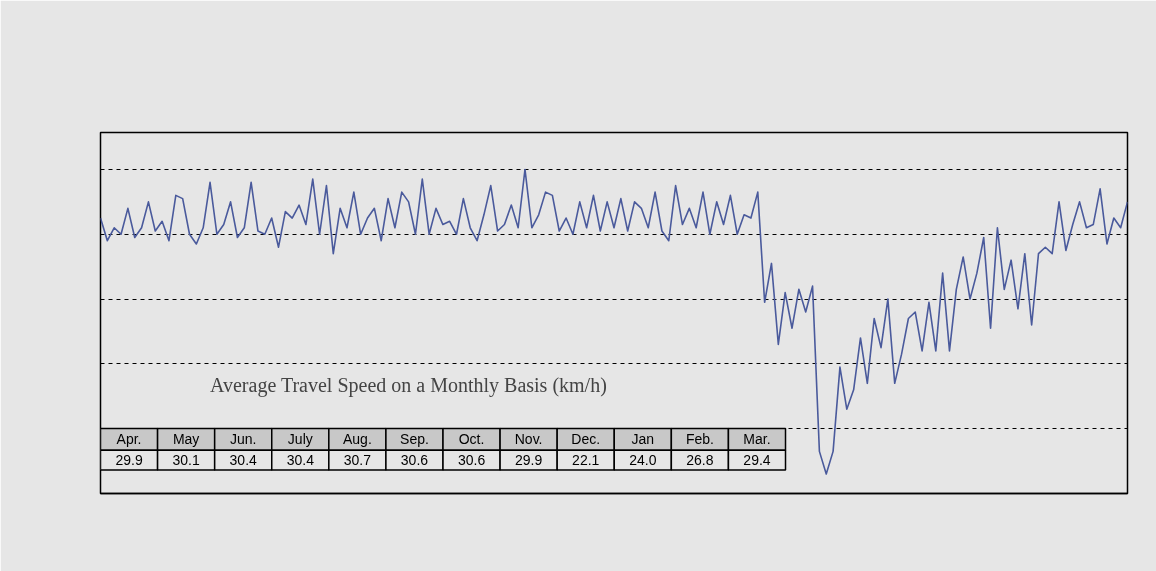 Image resolution: width=1156 pixels, height=571 pixels. Describe the element at coordinates (643, 439) in the screenshot. I see `annotation: Jan` at that location.